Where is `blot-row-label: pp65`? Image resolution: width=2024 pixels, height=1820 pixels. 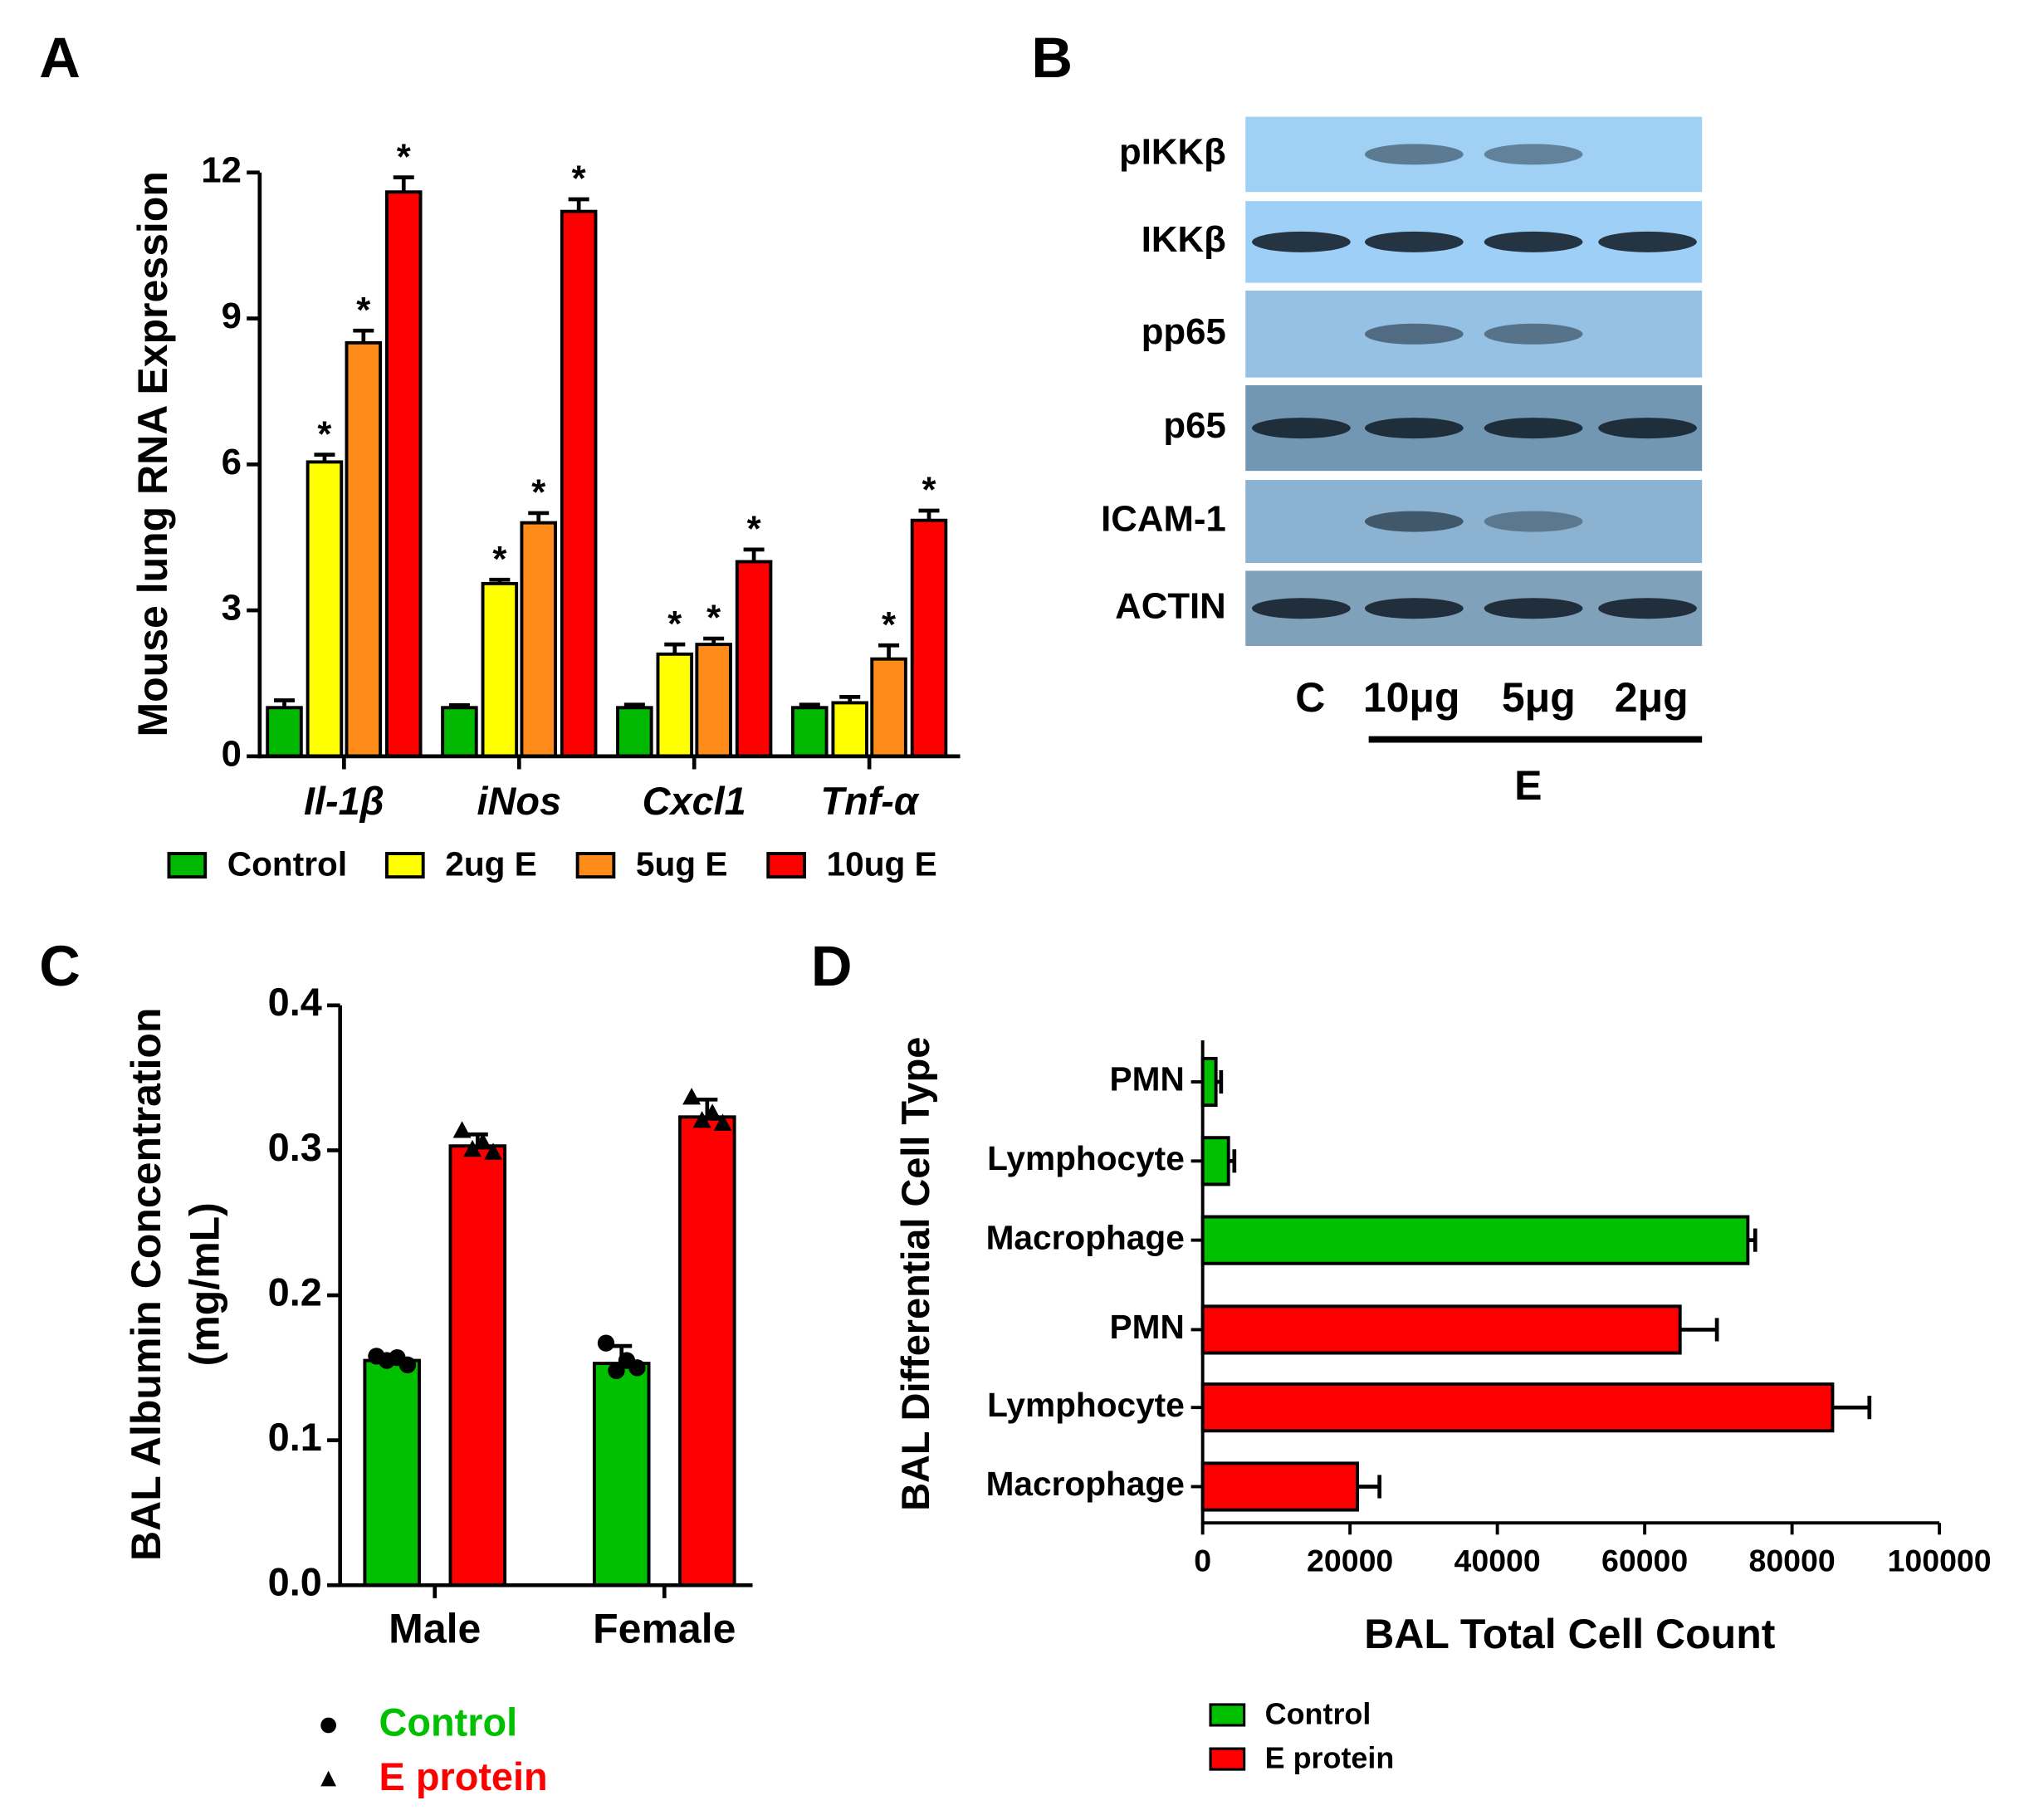 blot-row-label: pp65 is located at coordinates (1184, 331).